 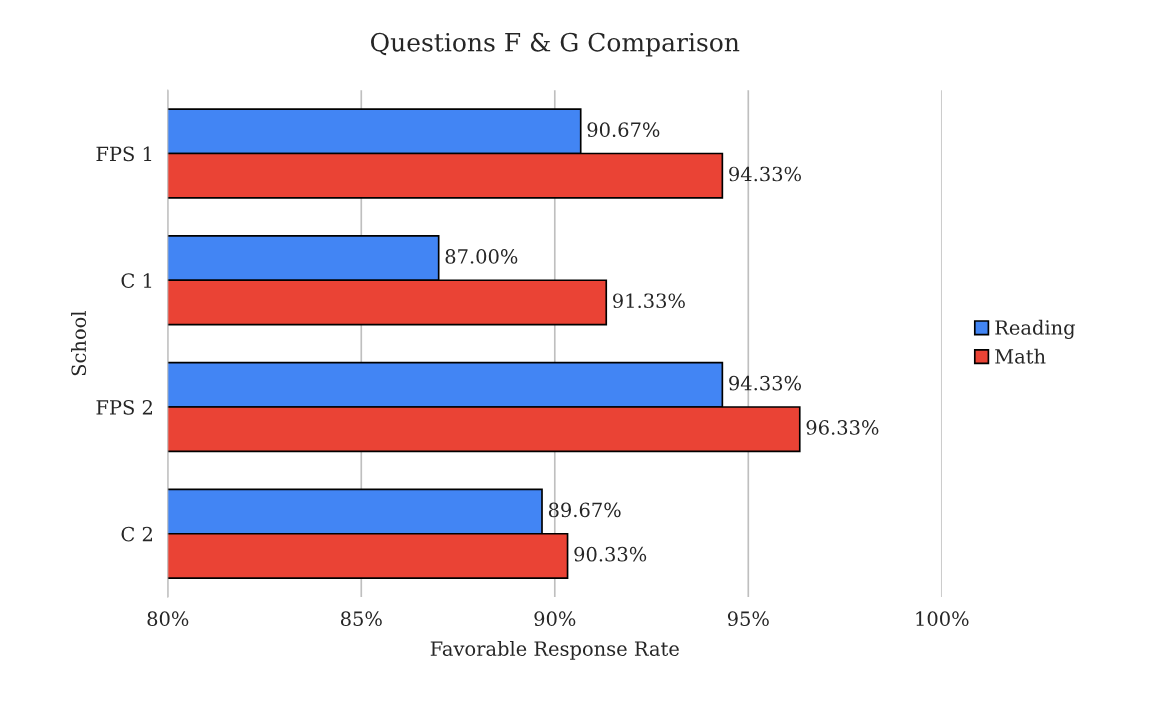 I want to click on data-label: 89.67%, so click(x=584, y=510).